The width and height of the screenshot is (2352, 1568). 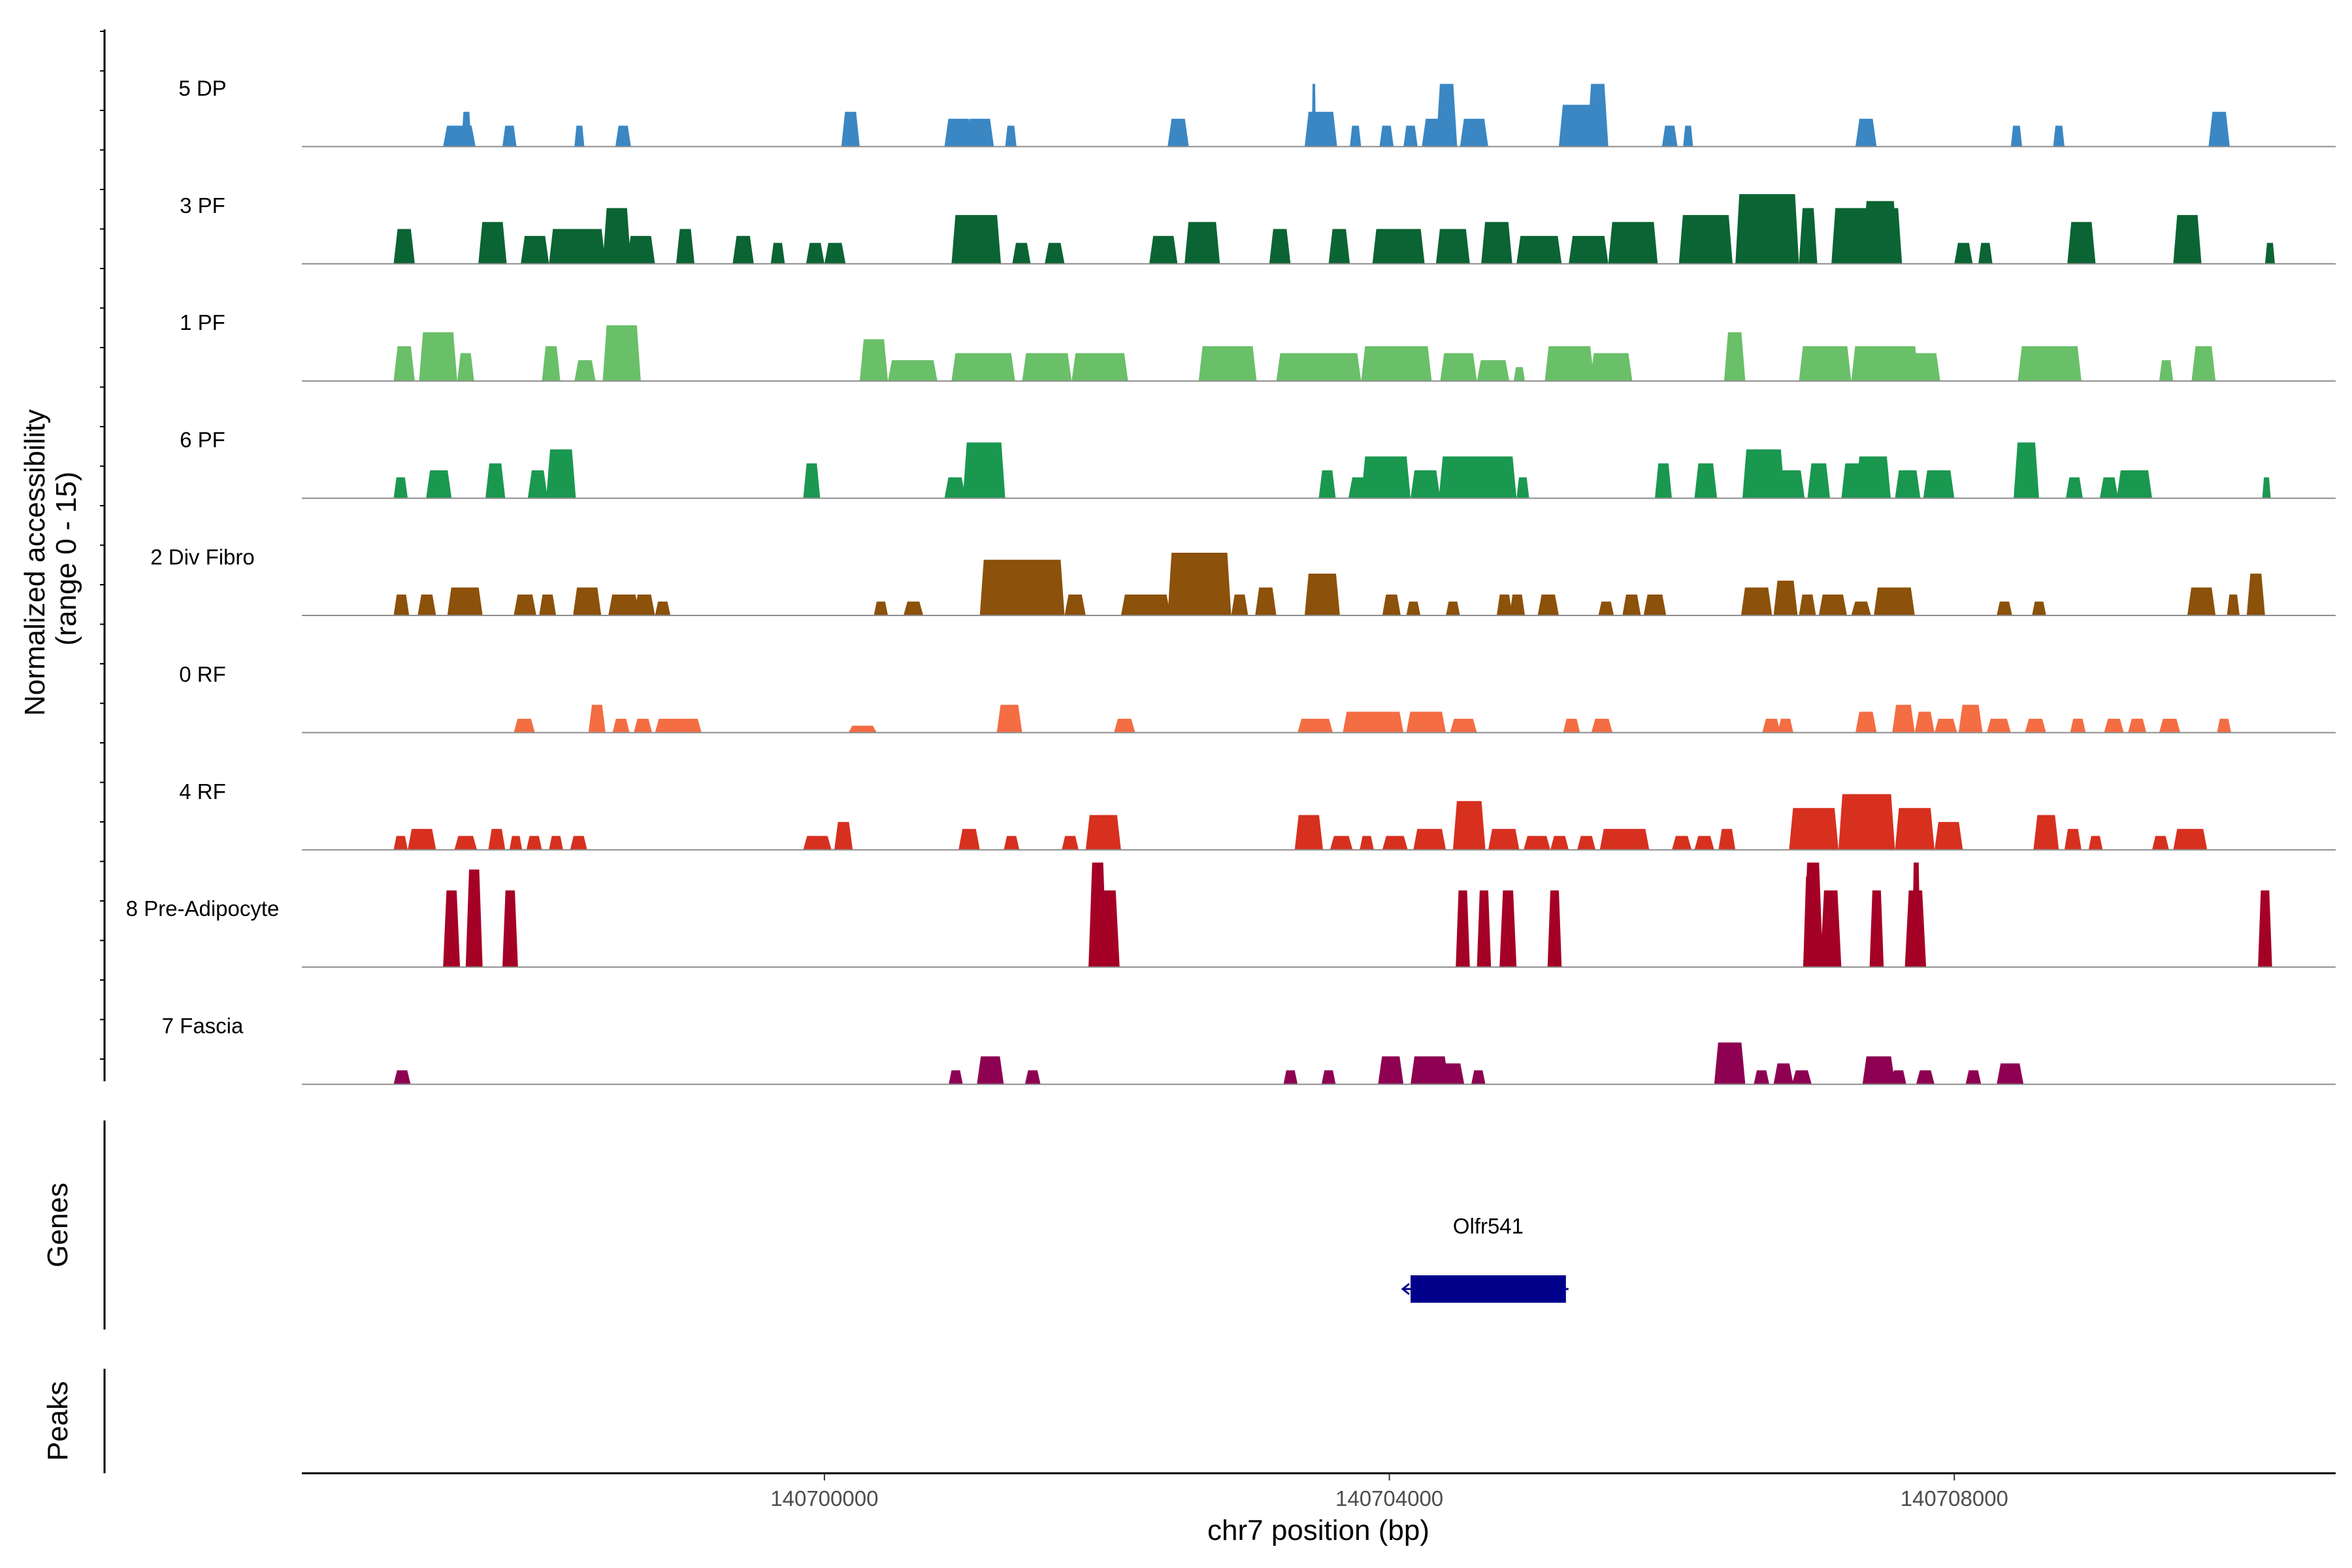 What do you see at coordinates (1257, 815) in the screenshot?
I see `track-4-rf: 4 RF` at bounding box center [1257, 815].